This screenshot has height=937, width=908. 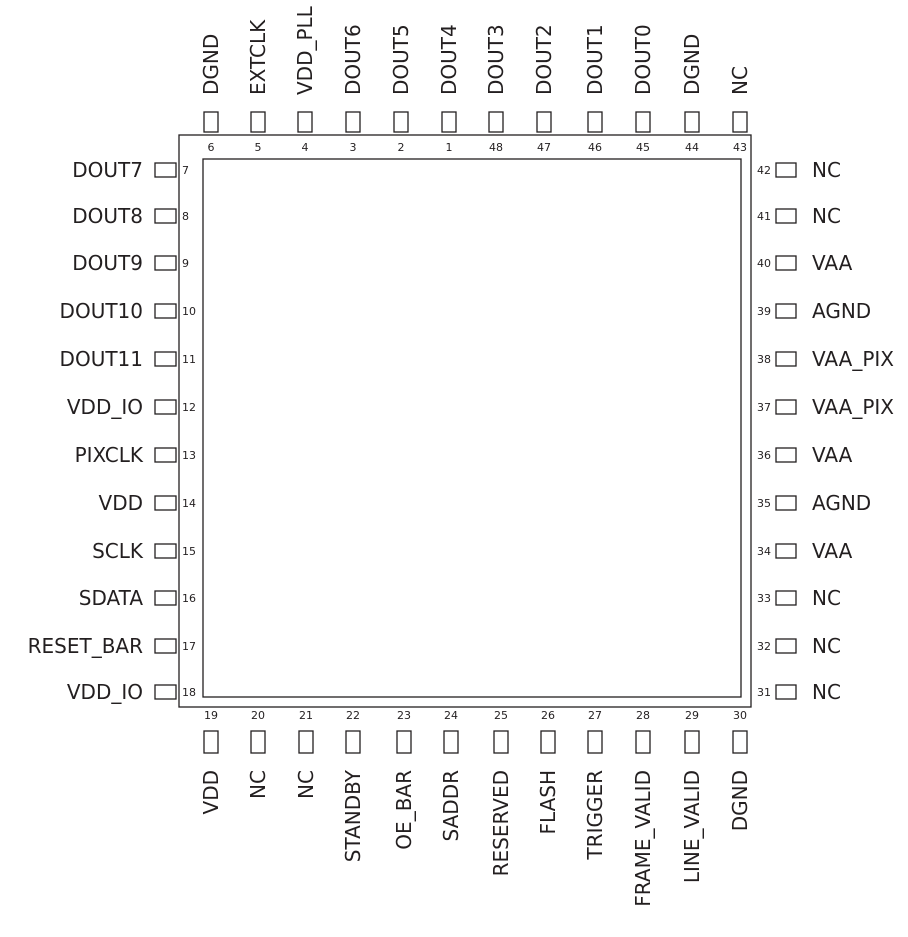 What do you see at coordinates (353, 715) in the screenshot?
I see `pin-number-22: 22` at bounding box center [353, 715].